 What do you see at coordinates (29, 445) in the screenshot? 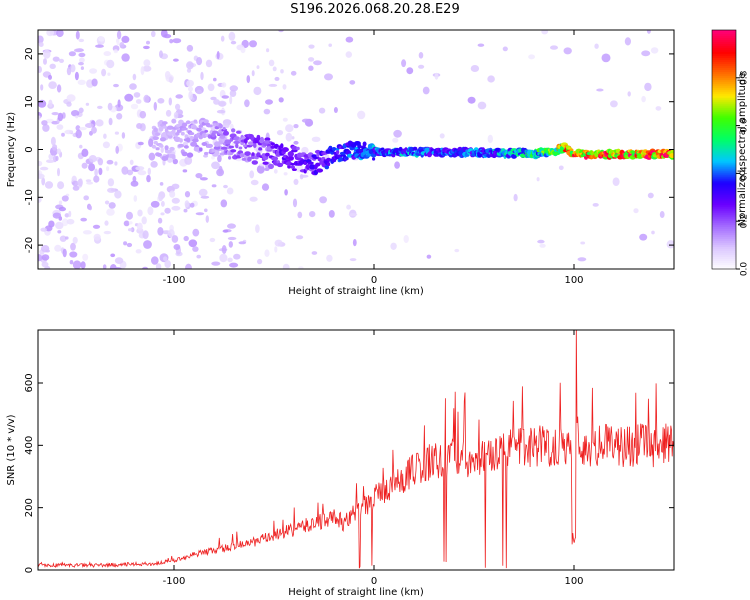
I see `snr-y-tick-label: 400` at bounding box center [29, 445].